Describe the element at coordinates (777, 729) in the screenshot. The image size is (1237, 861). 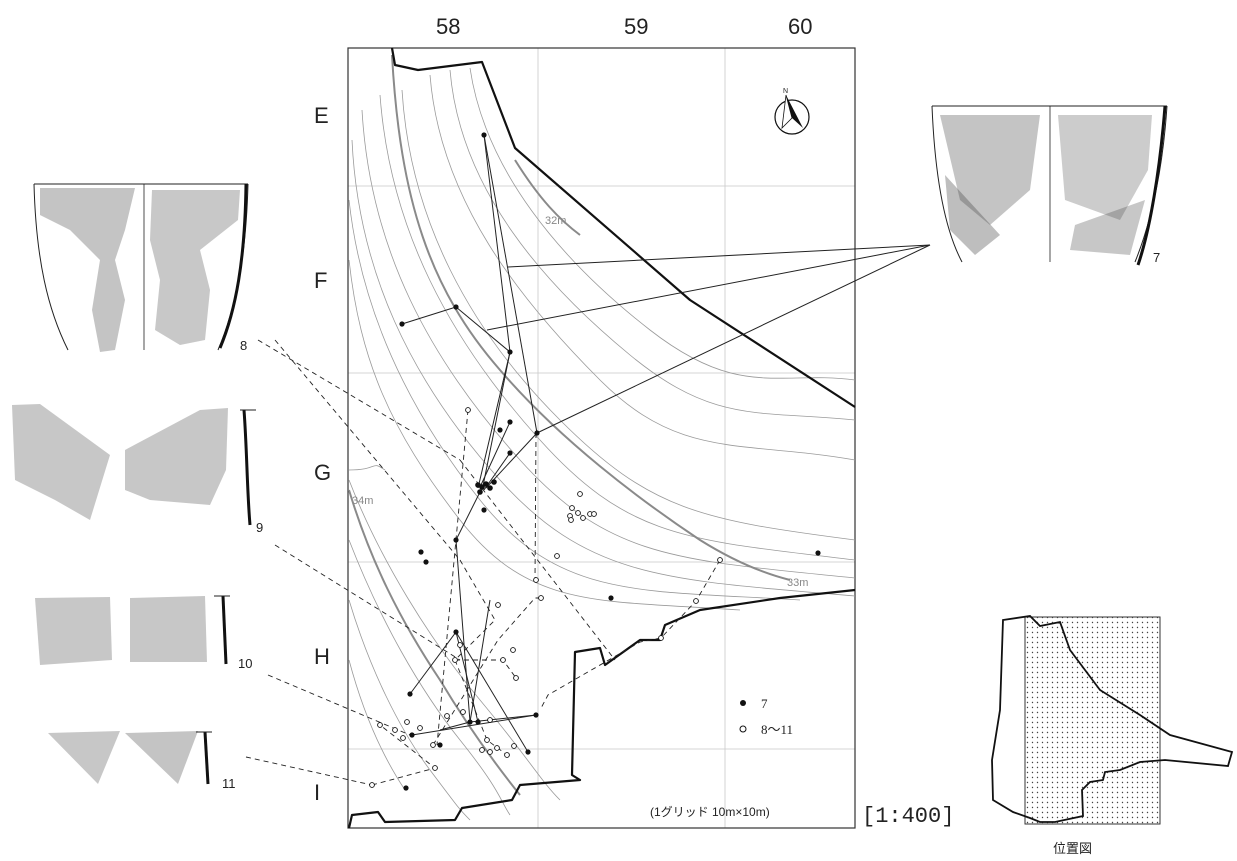
I see `legend-label-8-11: 8〜11` at that location.